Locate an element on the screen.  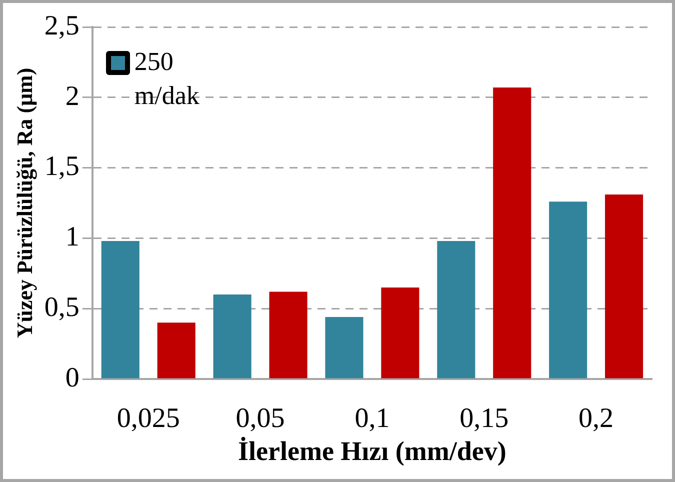
y-tick-label: 1,5 is located at coordinates (62, 166).